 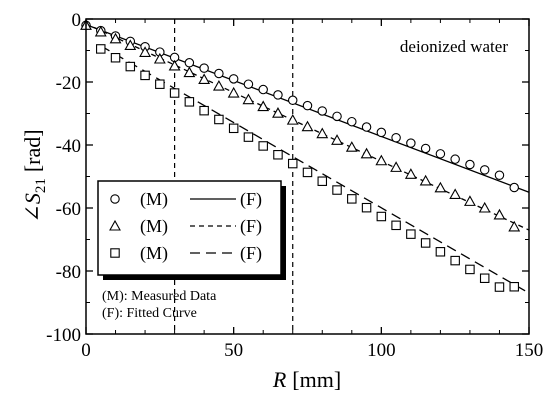 I want to click on y-axis-symbol: ∠S, so click(x=32, y=207).